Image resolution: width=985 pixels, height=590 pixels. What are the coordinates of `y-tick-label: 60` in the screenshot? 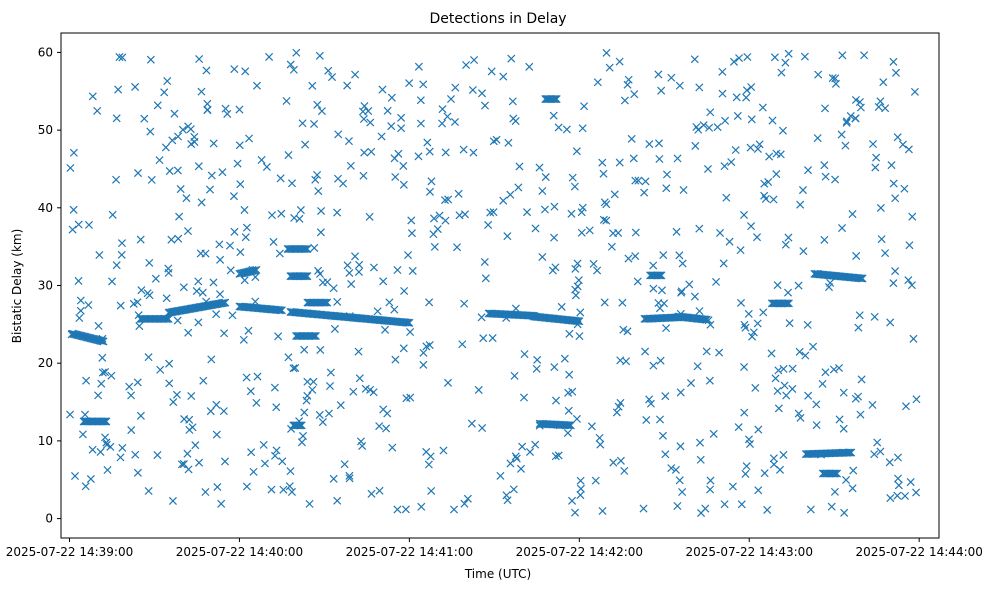 It's located at (45, 52).